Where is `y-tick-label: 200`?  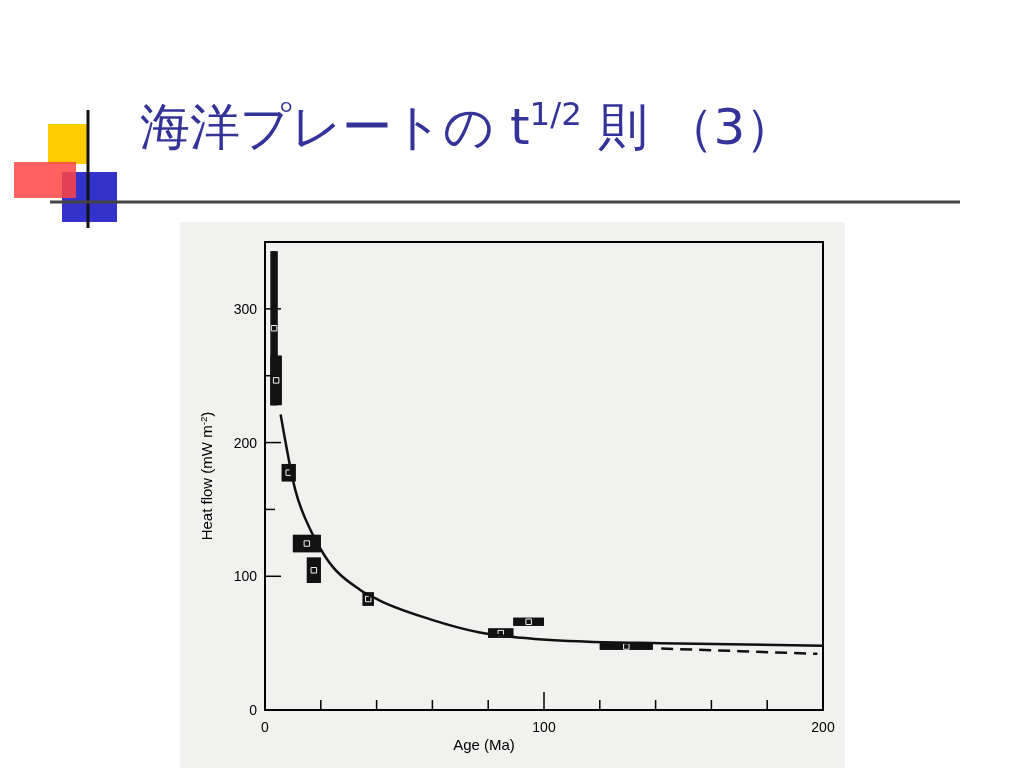 y-tick-label: 200 is located at coordinates (245, 442).